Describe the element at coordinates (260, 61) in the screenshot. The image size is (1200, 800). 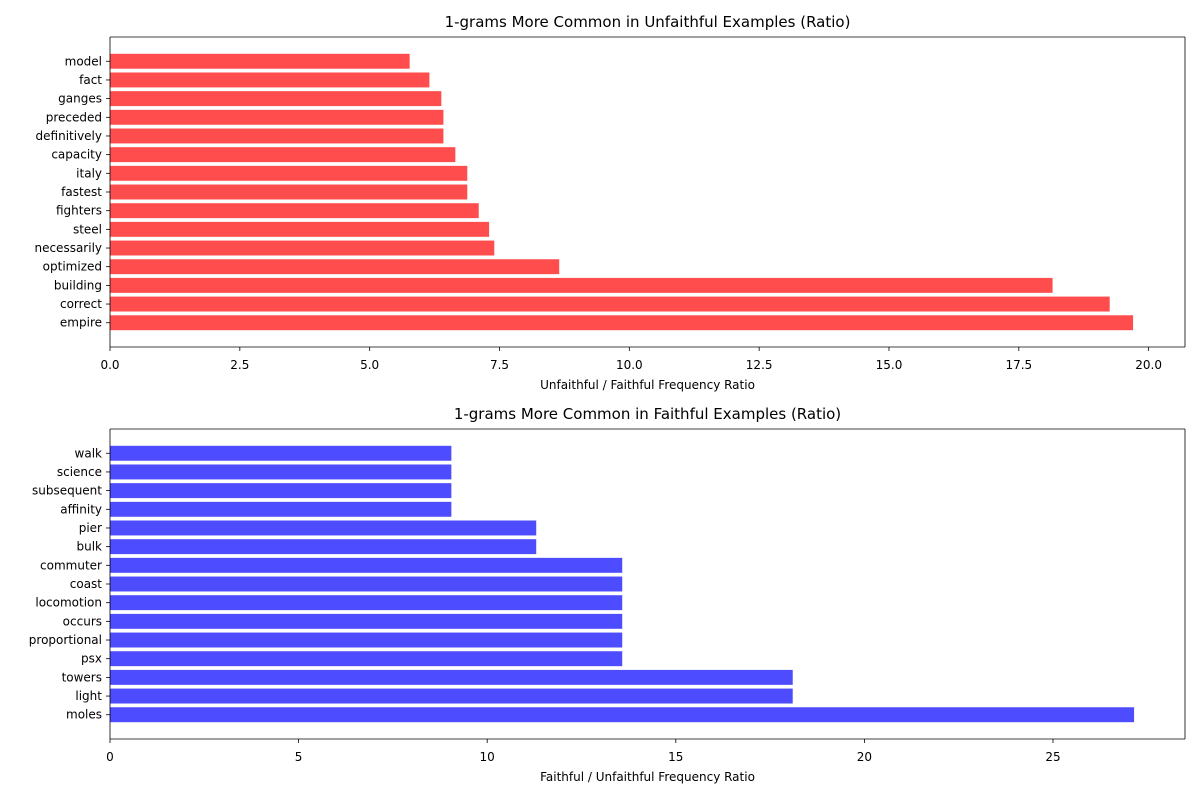
I see `bar-model` at that location.